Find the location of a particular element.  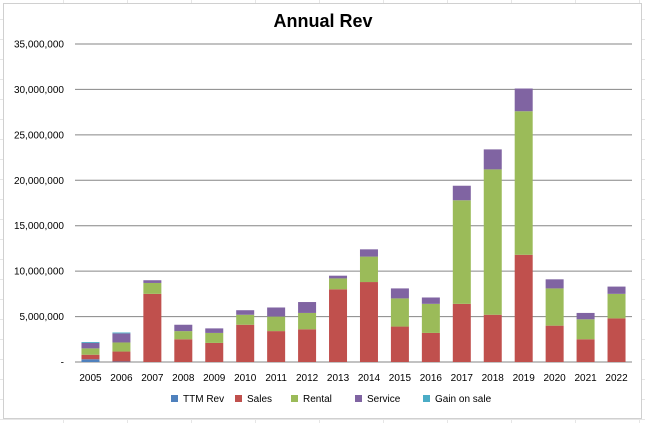

y-tick-label: 5,000,000 is located at coordinates (42, 317).